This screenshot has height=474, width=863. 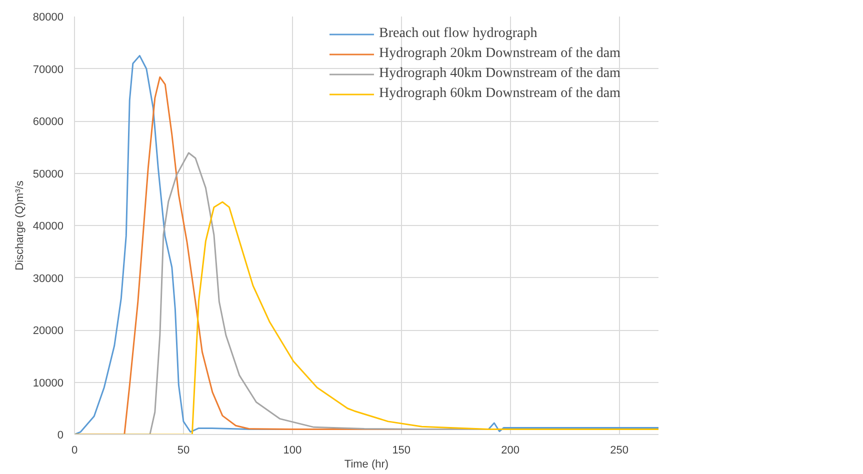 I want to click on x-axis-title: Time (hr), so click(x=366, y=464).